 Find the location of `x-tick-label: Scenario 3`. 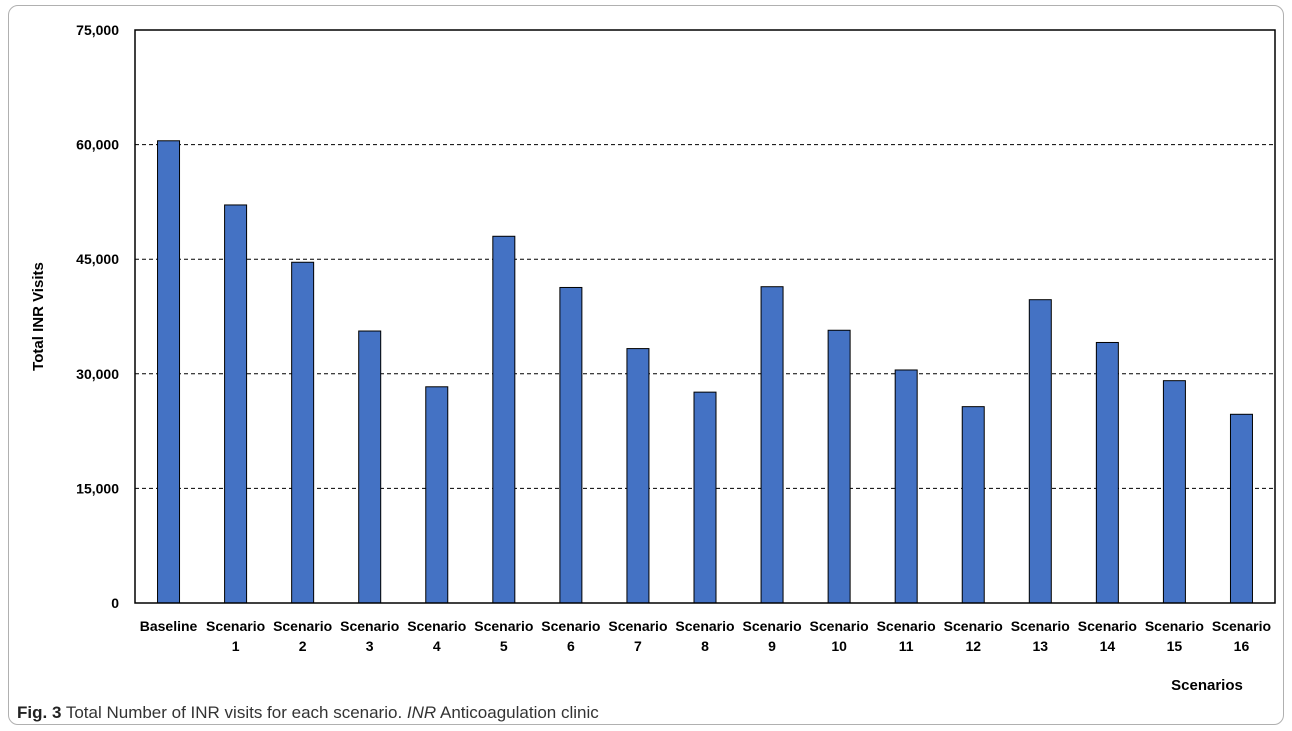

x-tick-label: Scenario 3 is located at coordinates (369, 636).